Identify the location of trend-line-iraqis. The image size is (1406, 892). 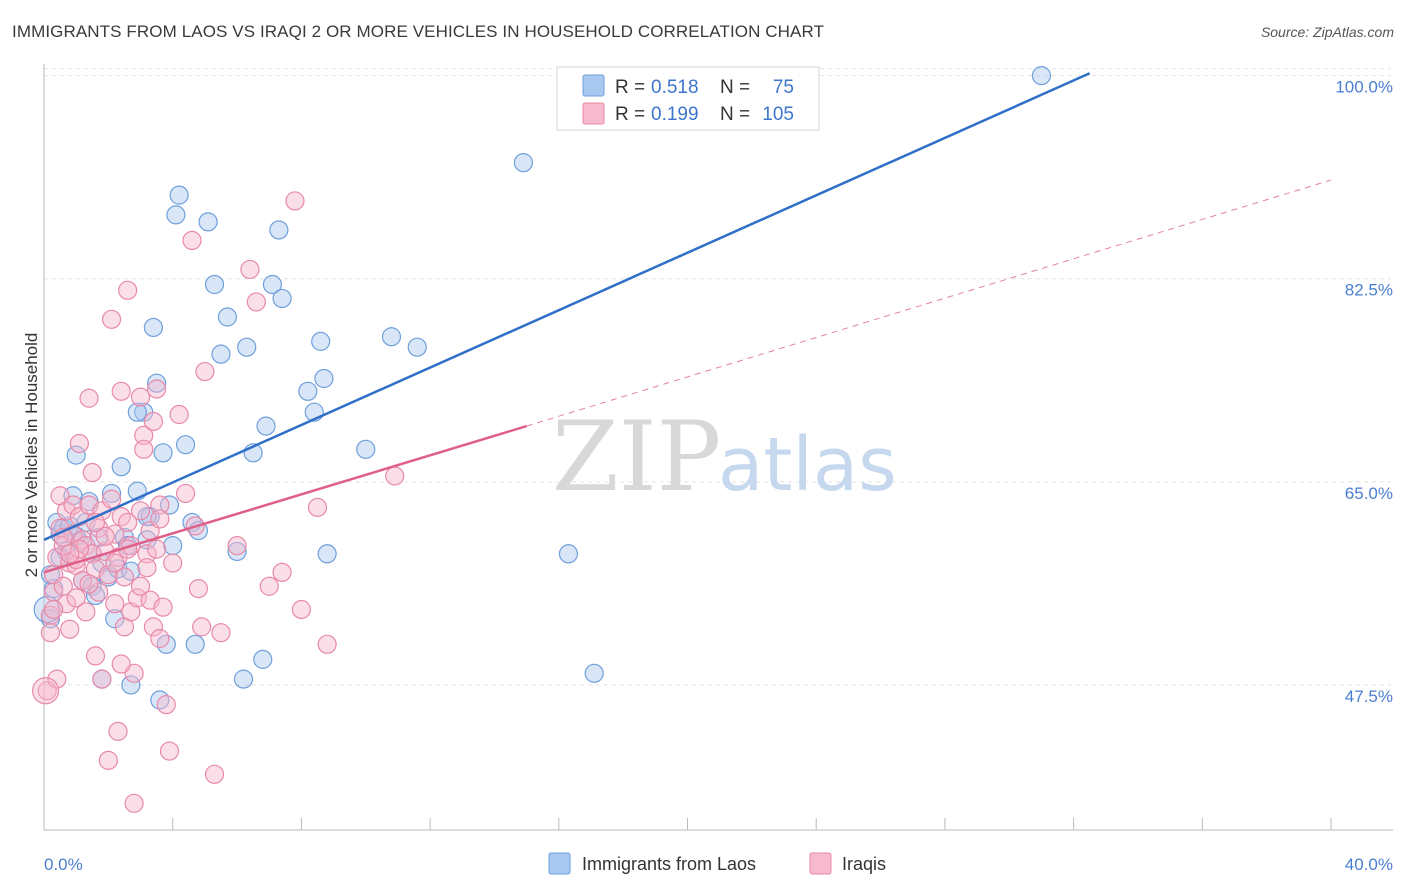
(285, 499).